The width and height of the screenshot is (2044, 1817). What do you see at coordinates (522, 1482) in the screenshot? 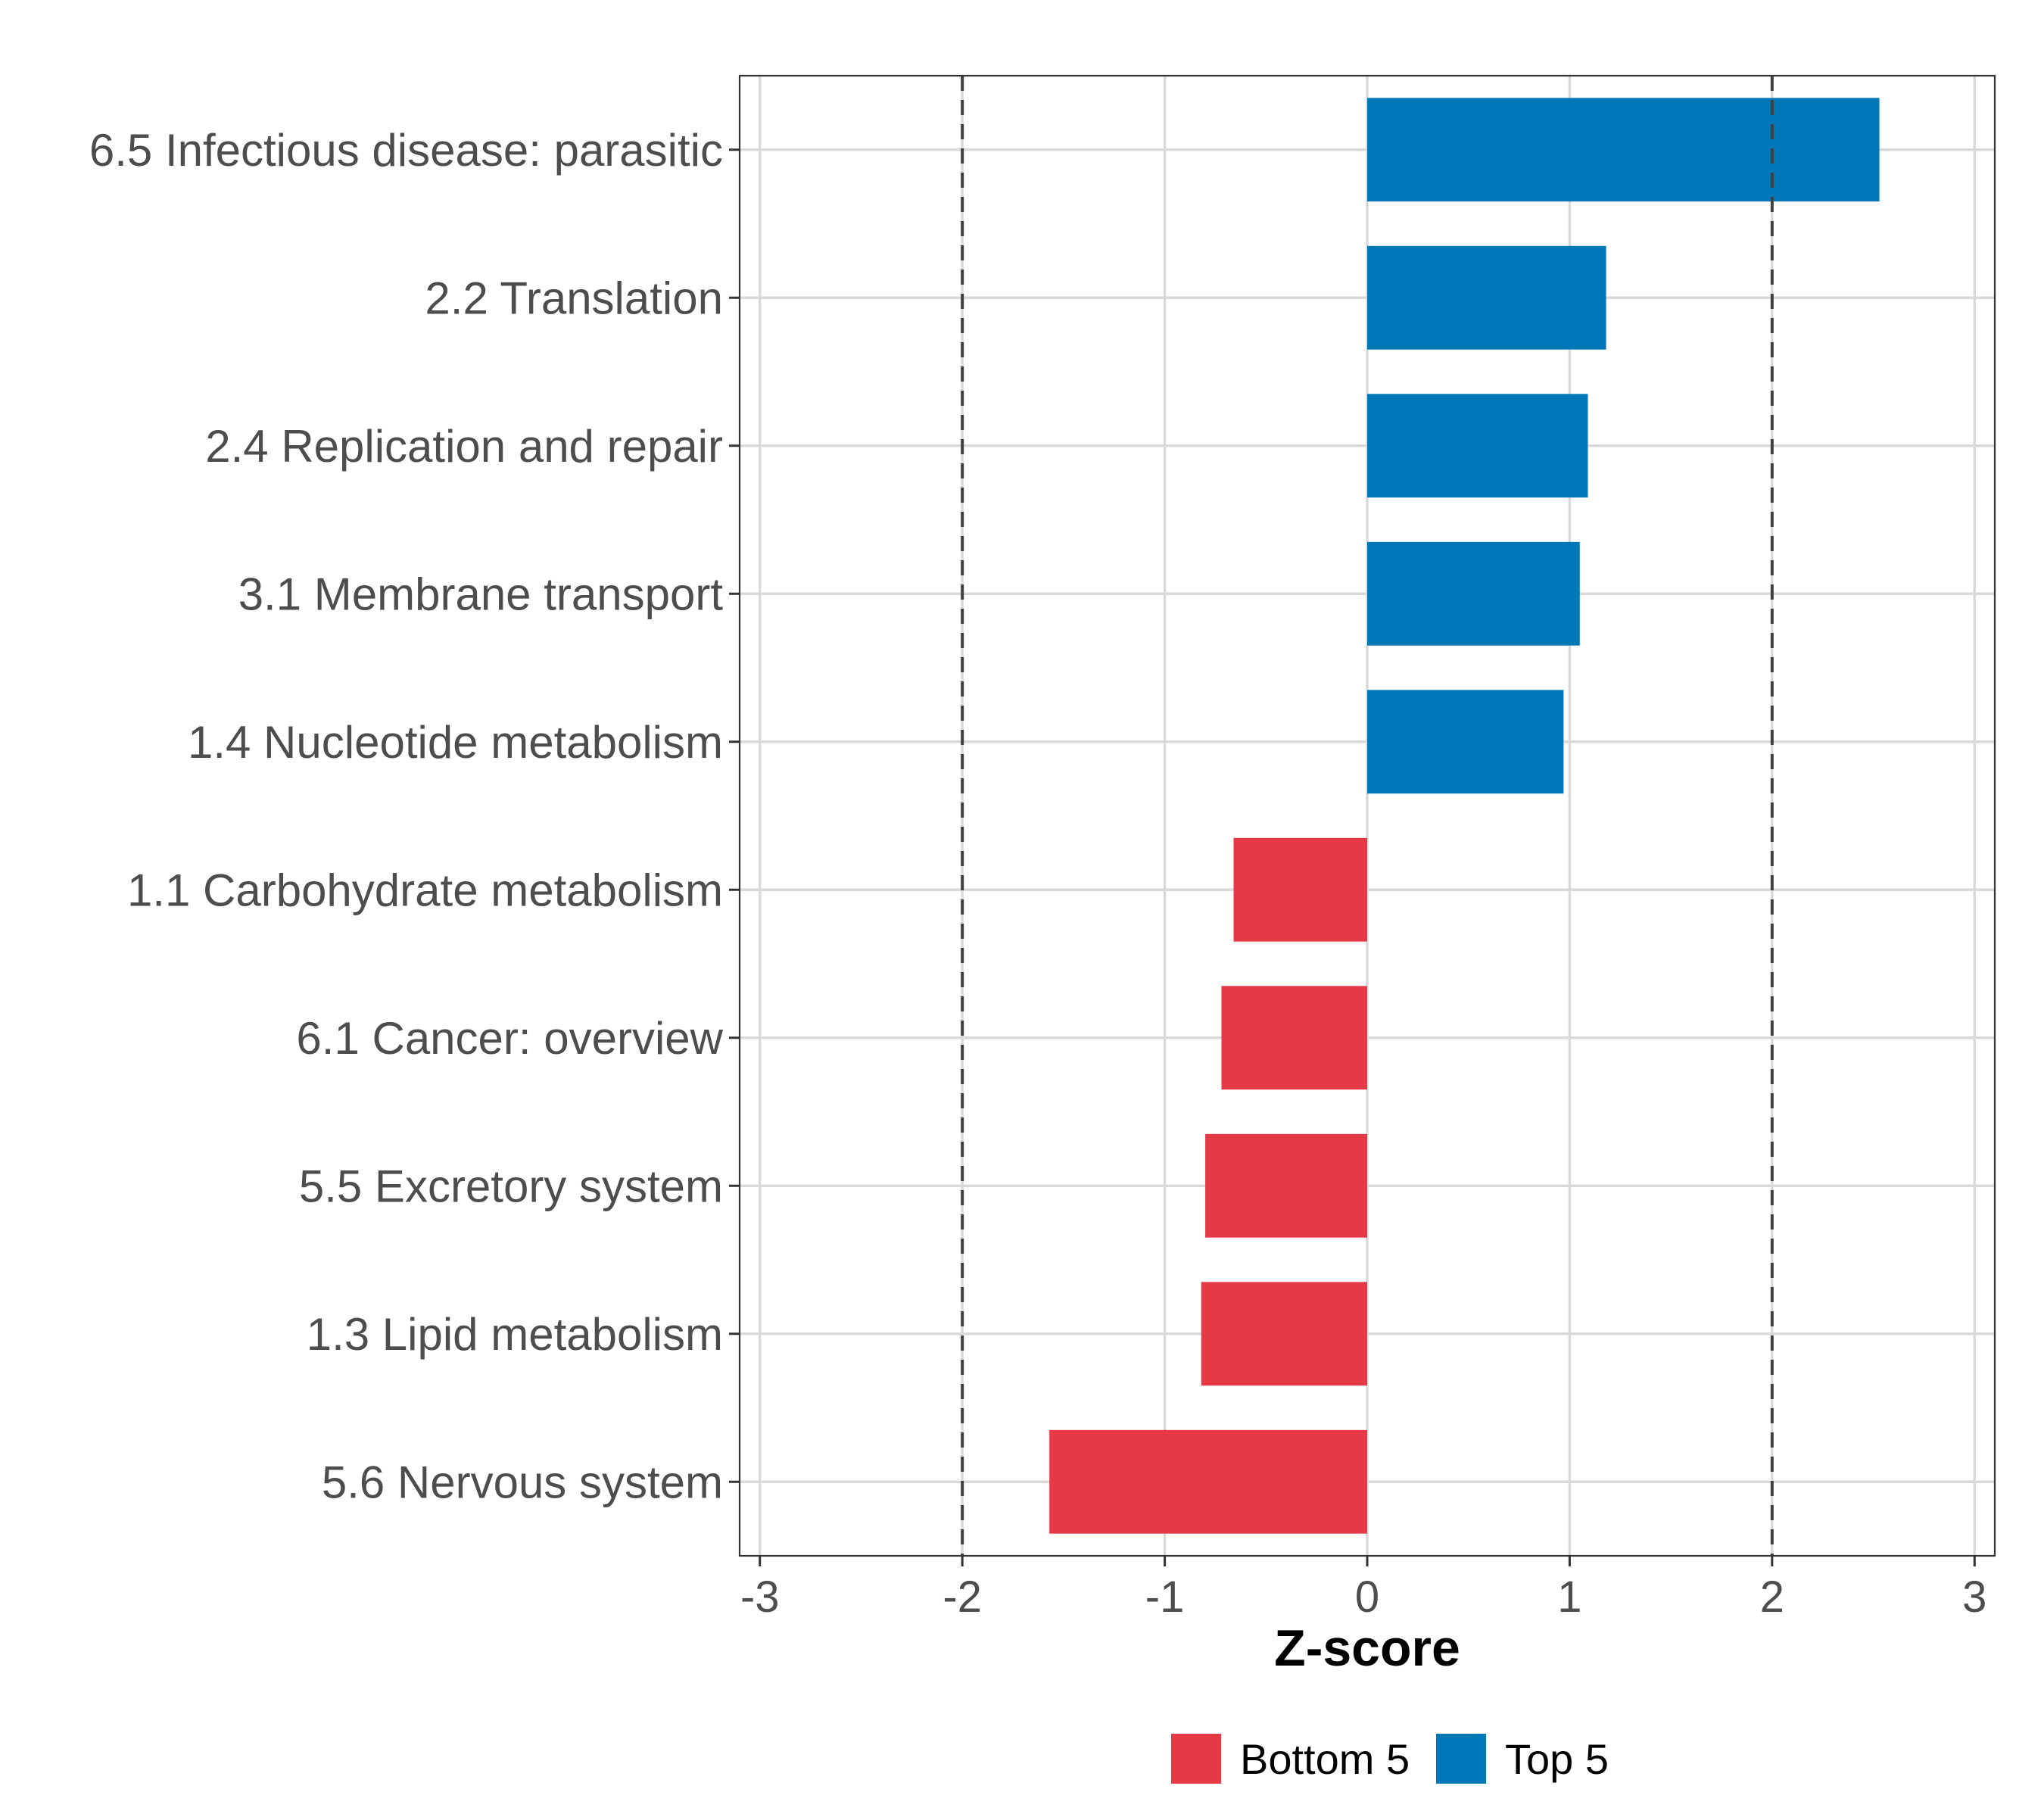
I see `category-label: 5.6 Nervous system` at bounding box center [522, 1482].